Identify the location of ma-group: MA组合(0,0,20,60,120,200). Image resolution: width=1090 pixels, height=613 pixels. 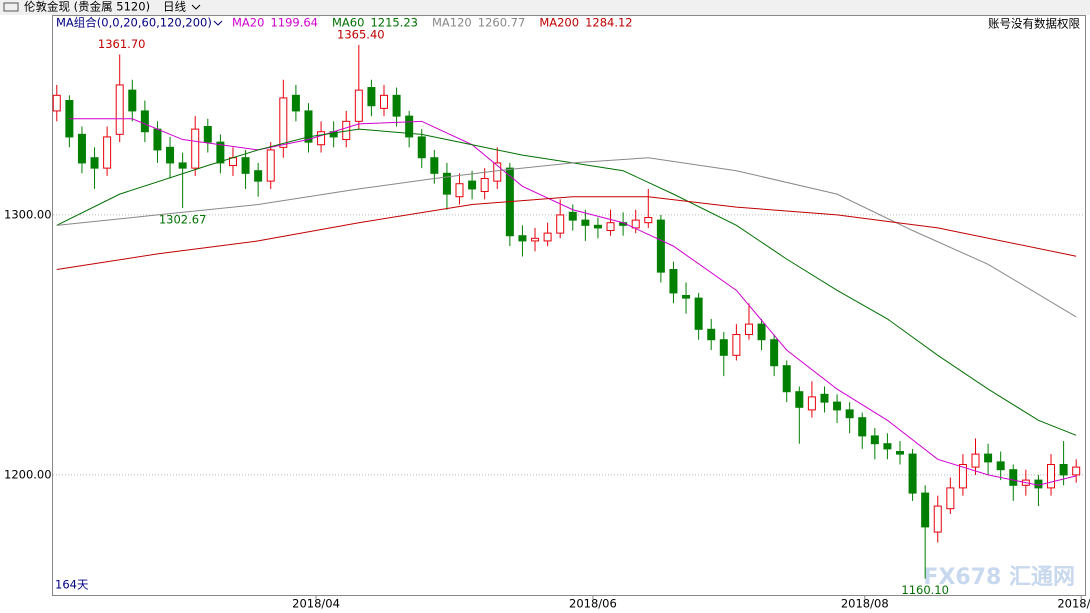
(134, 23).